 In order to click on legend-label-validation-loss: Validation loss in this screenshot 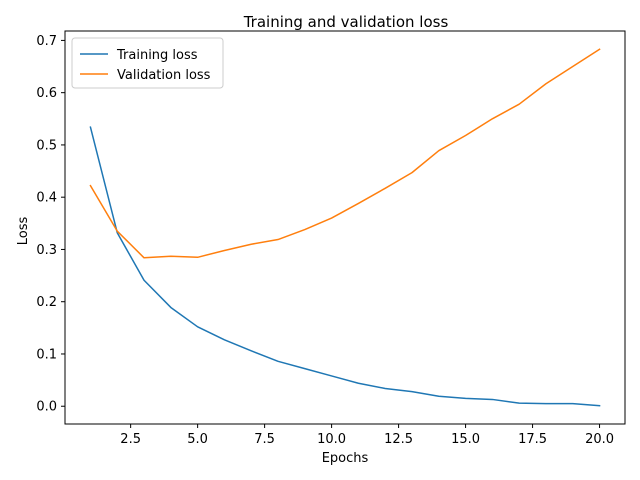, I will do `click(164, 75)`.